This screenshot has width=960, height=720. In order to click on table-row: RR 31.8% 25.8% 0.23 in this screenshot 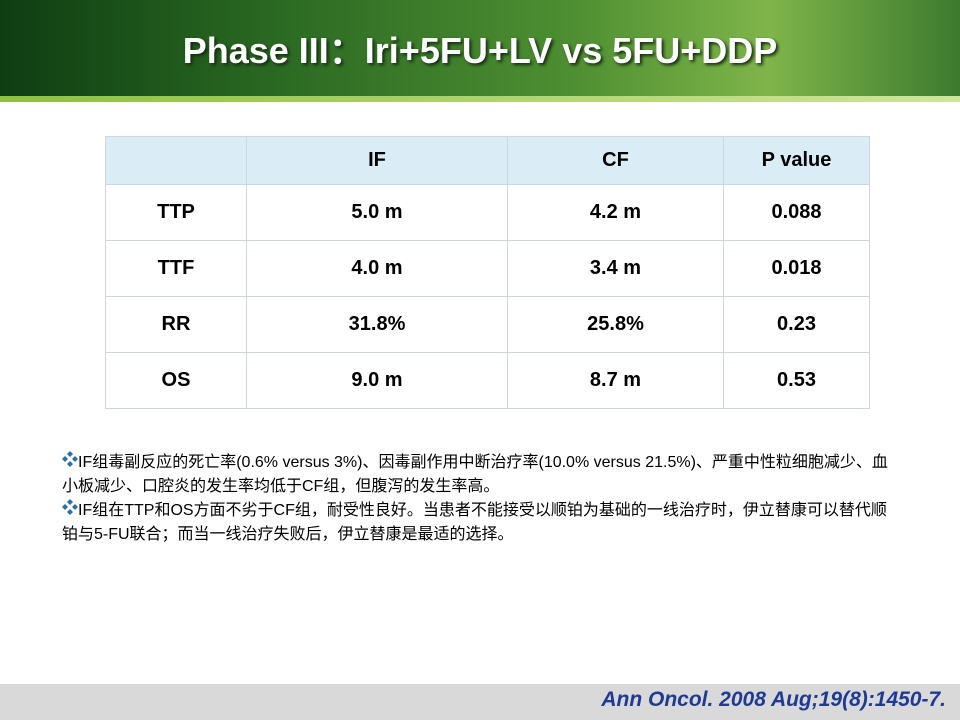, I will do `click(487, 324)`.